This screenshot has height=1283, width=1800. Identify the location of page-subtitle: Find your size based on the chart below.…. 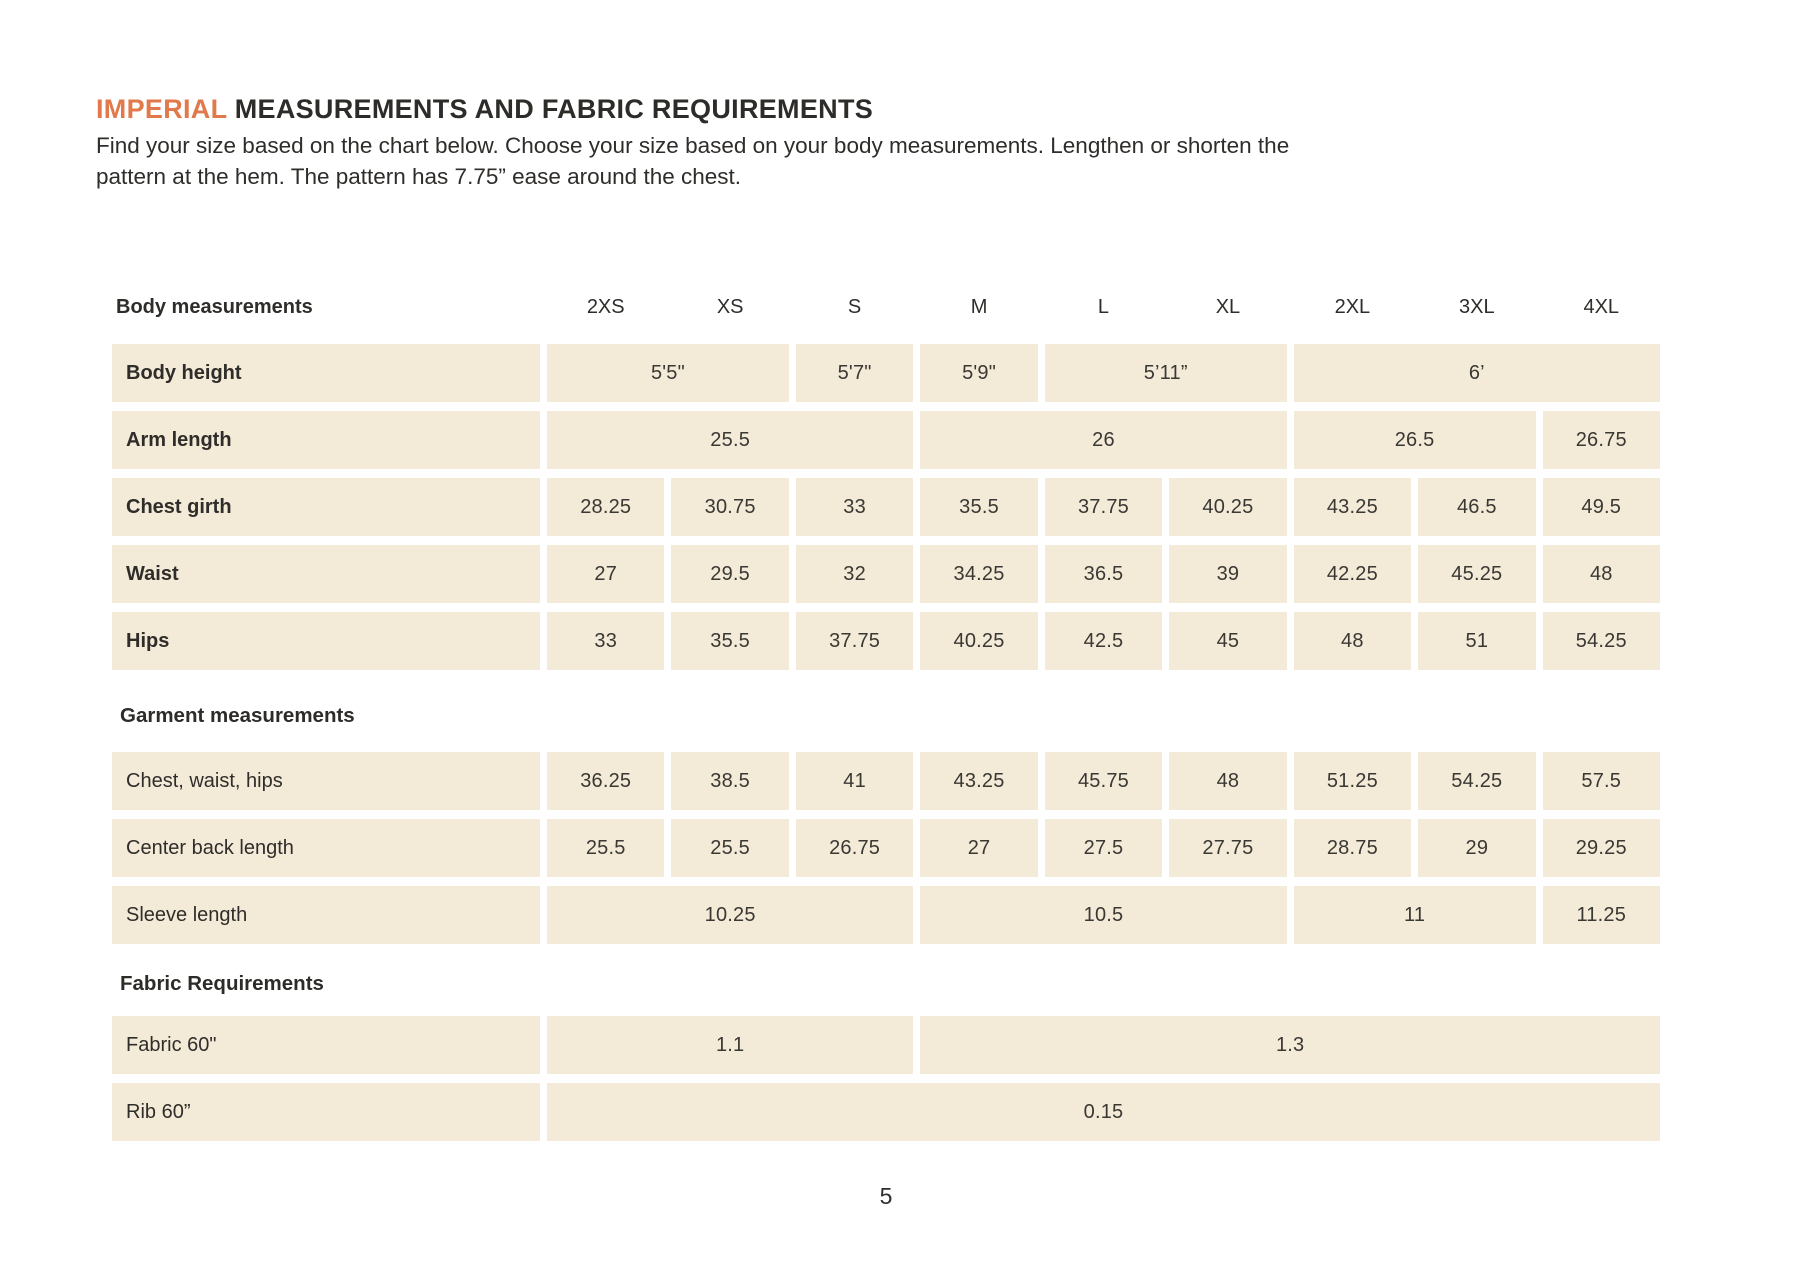
(948, 161).